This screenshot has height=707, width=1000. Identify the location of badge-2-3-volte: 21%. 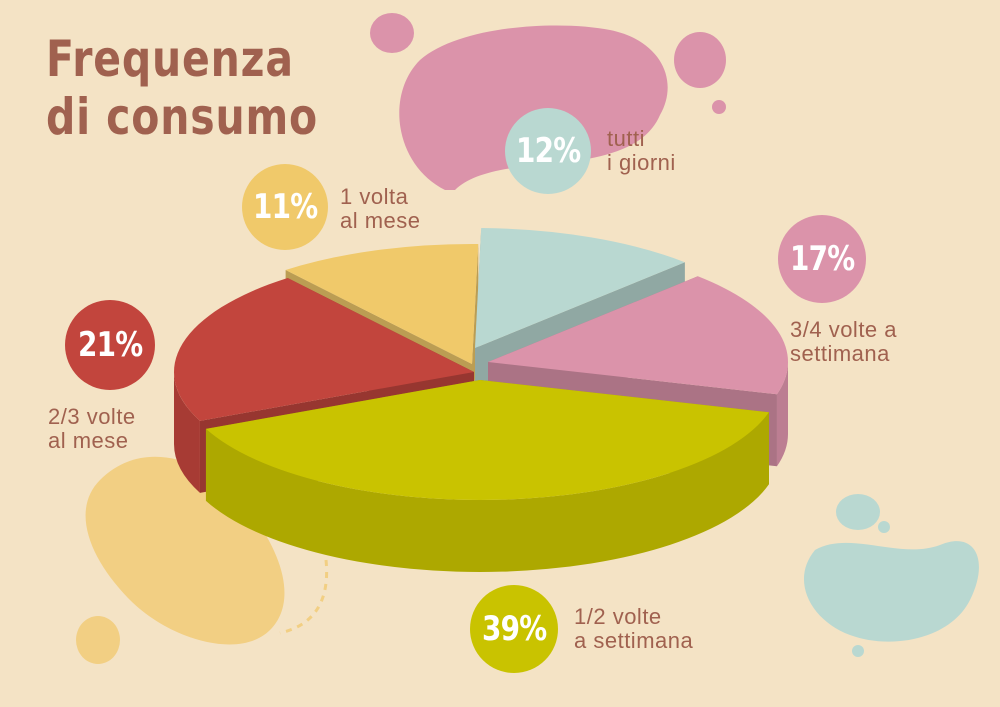
(110, 345).